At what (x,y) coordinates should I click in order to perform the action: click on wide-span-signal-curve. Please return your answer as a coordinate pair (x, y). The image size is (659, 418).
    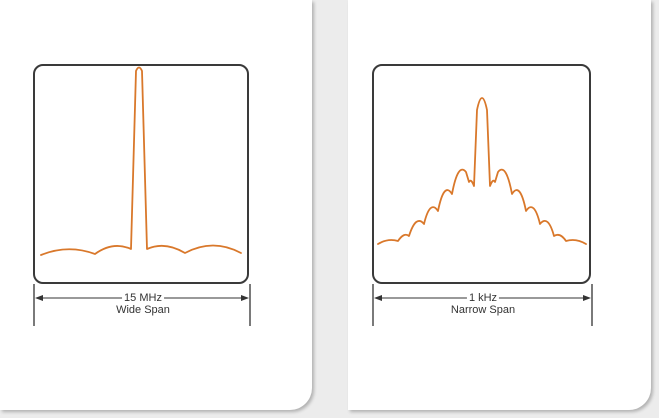
    Looking at the image, I should click on (141, 161).